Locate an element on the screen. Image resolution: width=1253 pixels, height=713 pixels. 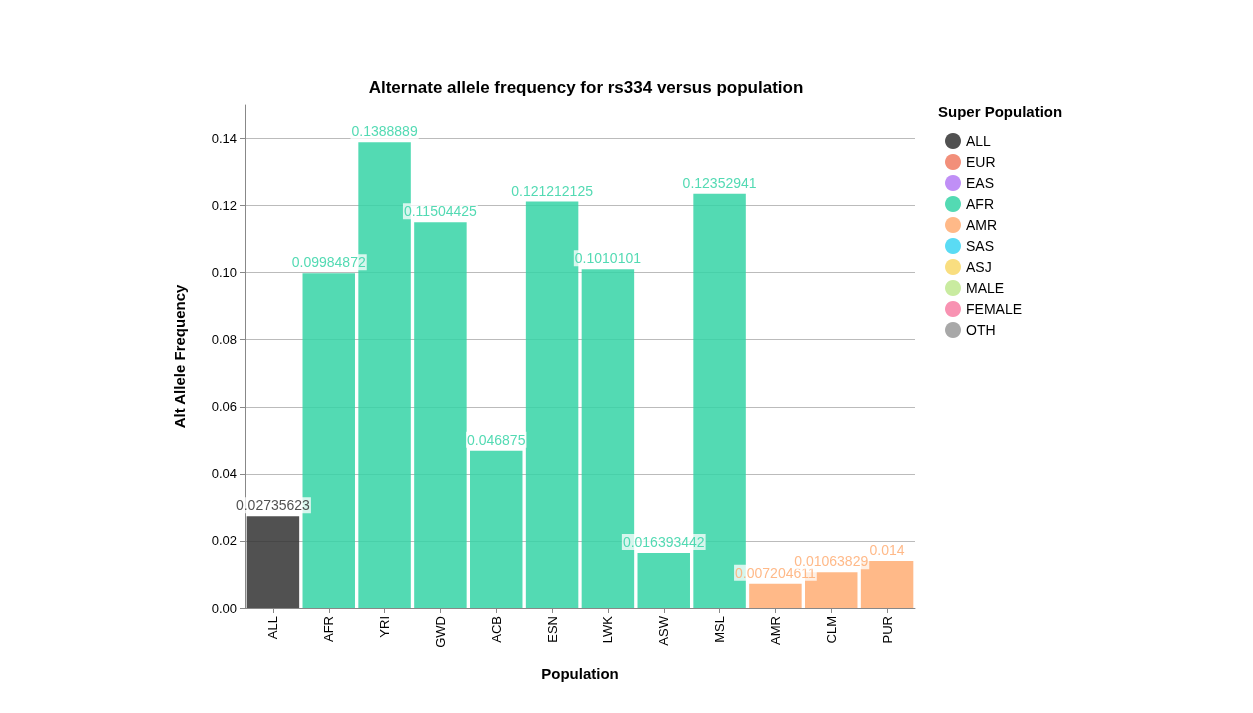
y-tick-label: 0.06 is located at coordinates (224, 407).